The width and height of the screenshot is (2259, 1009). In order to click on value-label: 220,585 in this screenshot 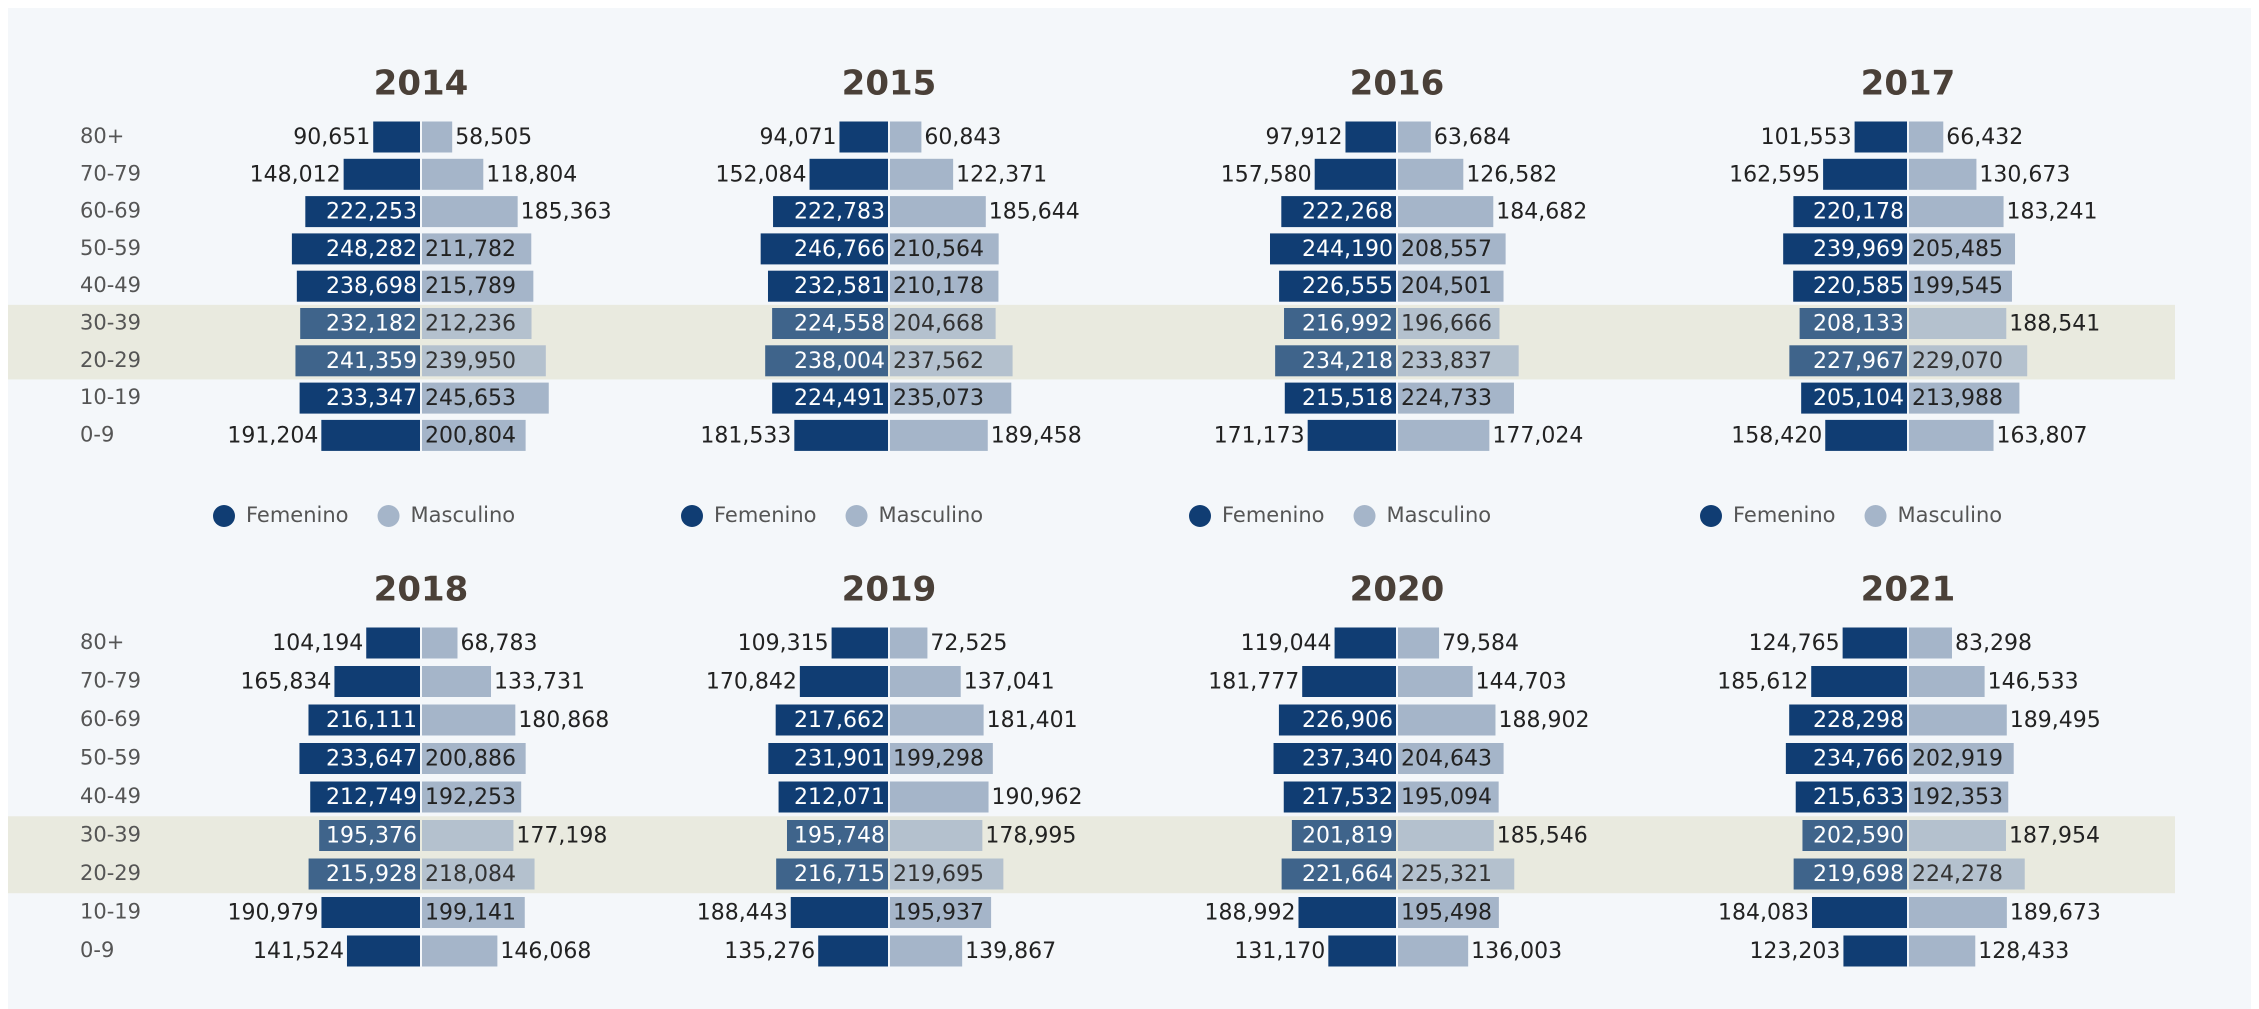, I will do `click(1858, 286)`.